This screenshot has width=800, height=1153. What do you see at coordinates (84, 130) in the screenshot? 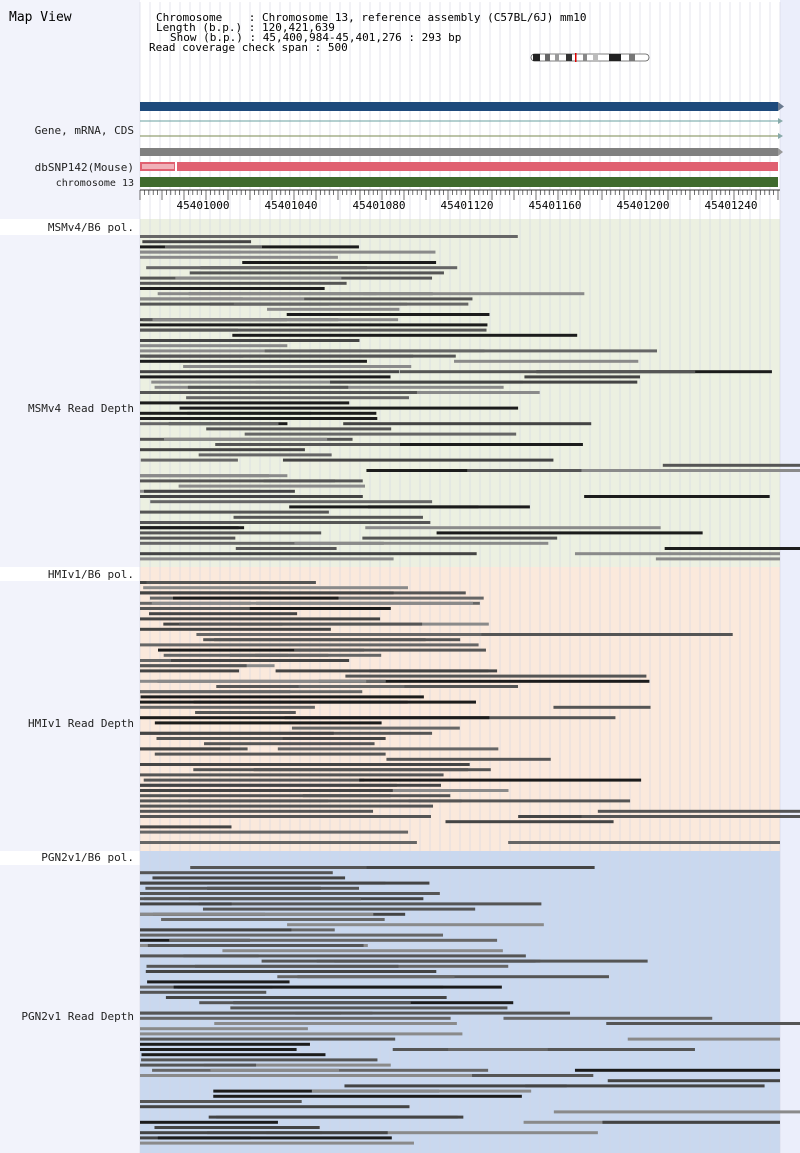
I see `gene-track-label: Gene, mRNA, CDS` at bounding box center [84, 130].